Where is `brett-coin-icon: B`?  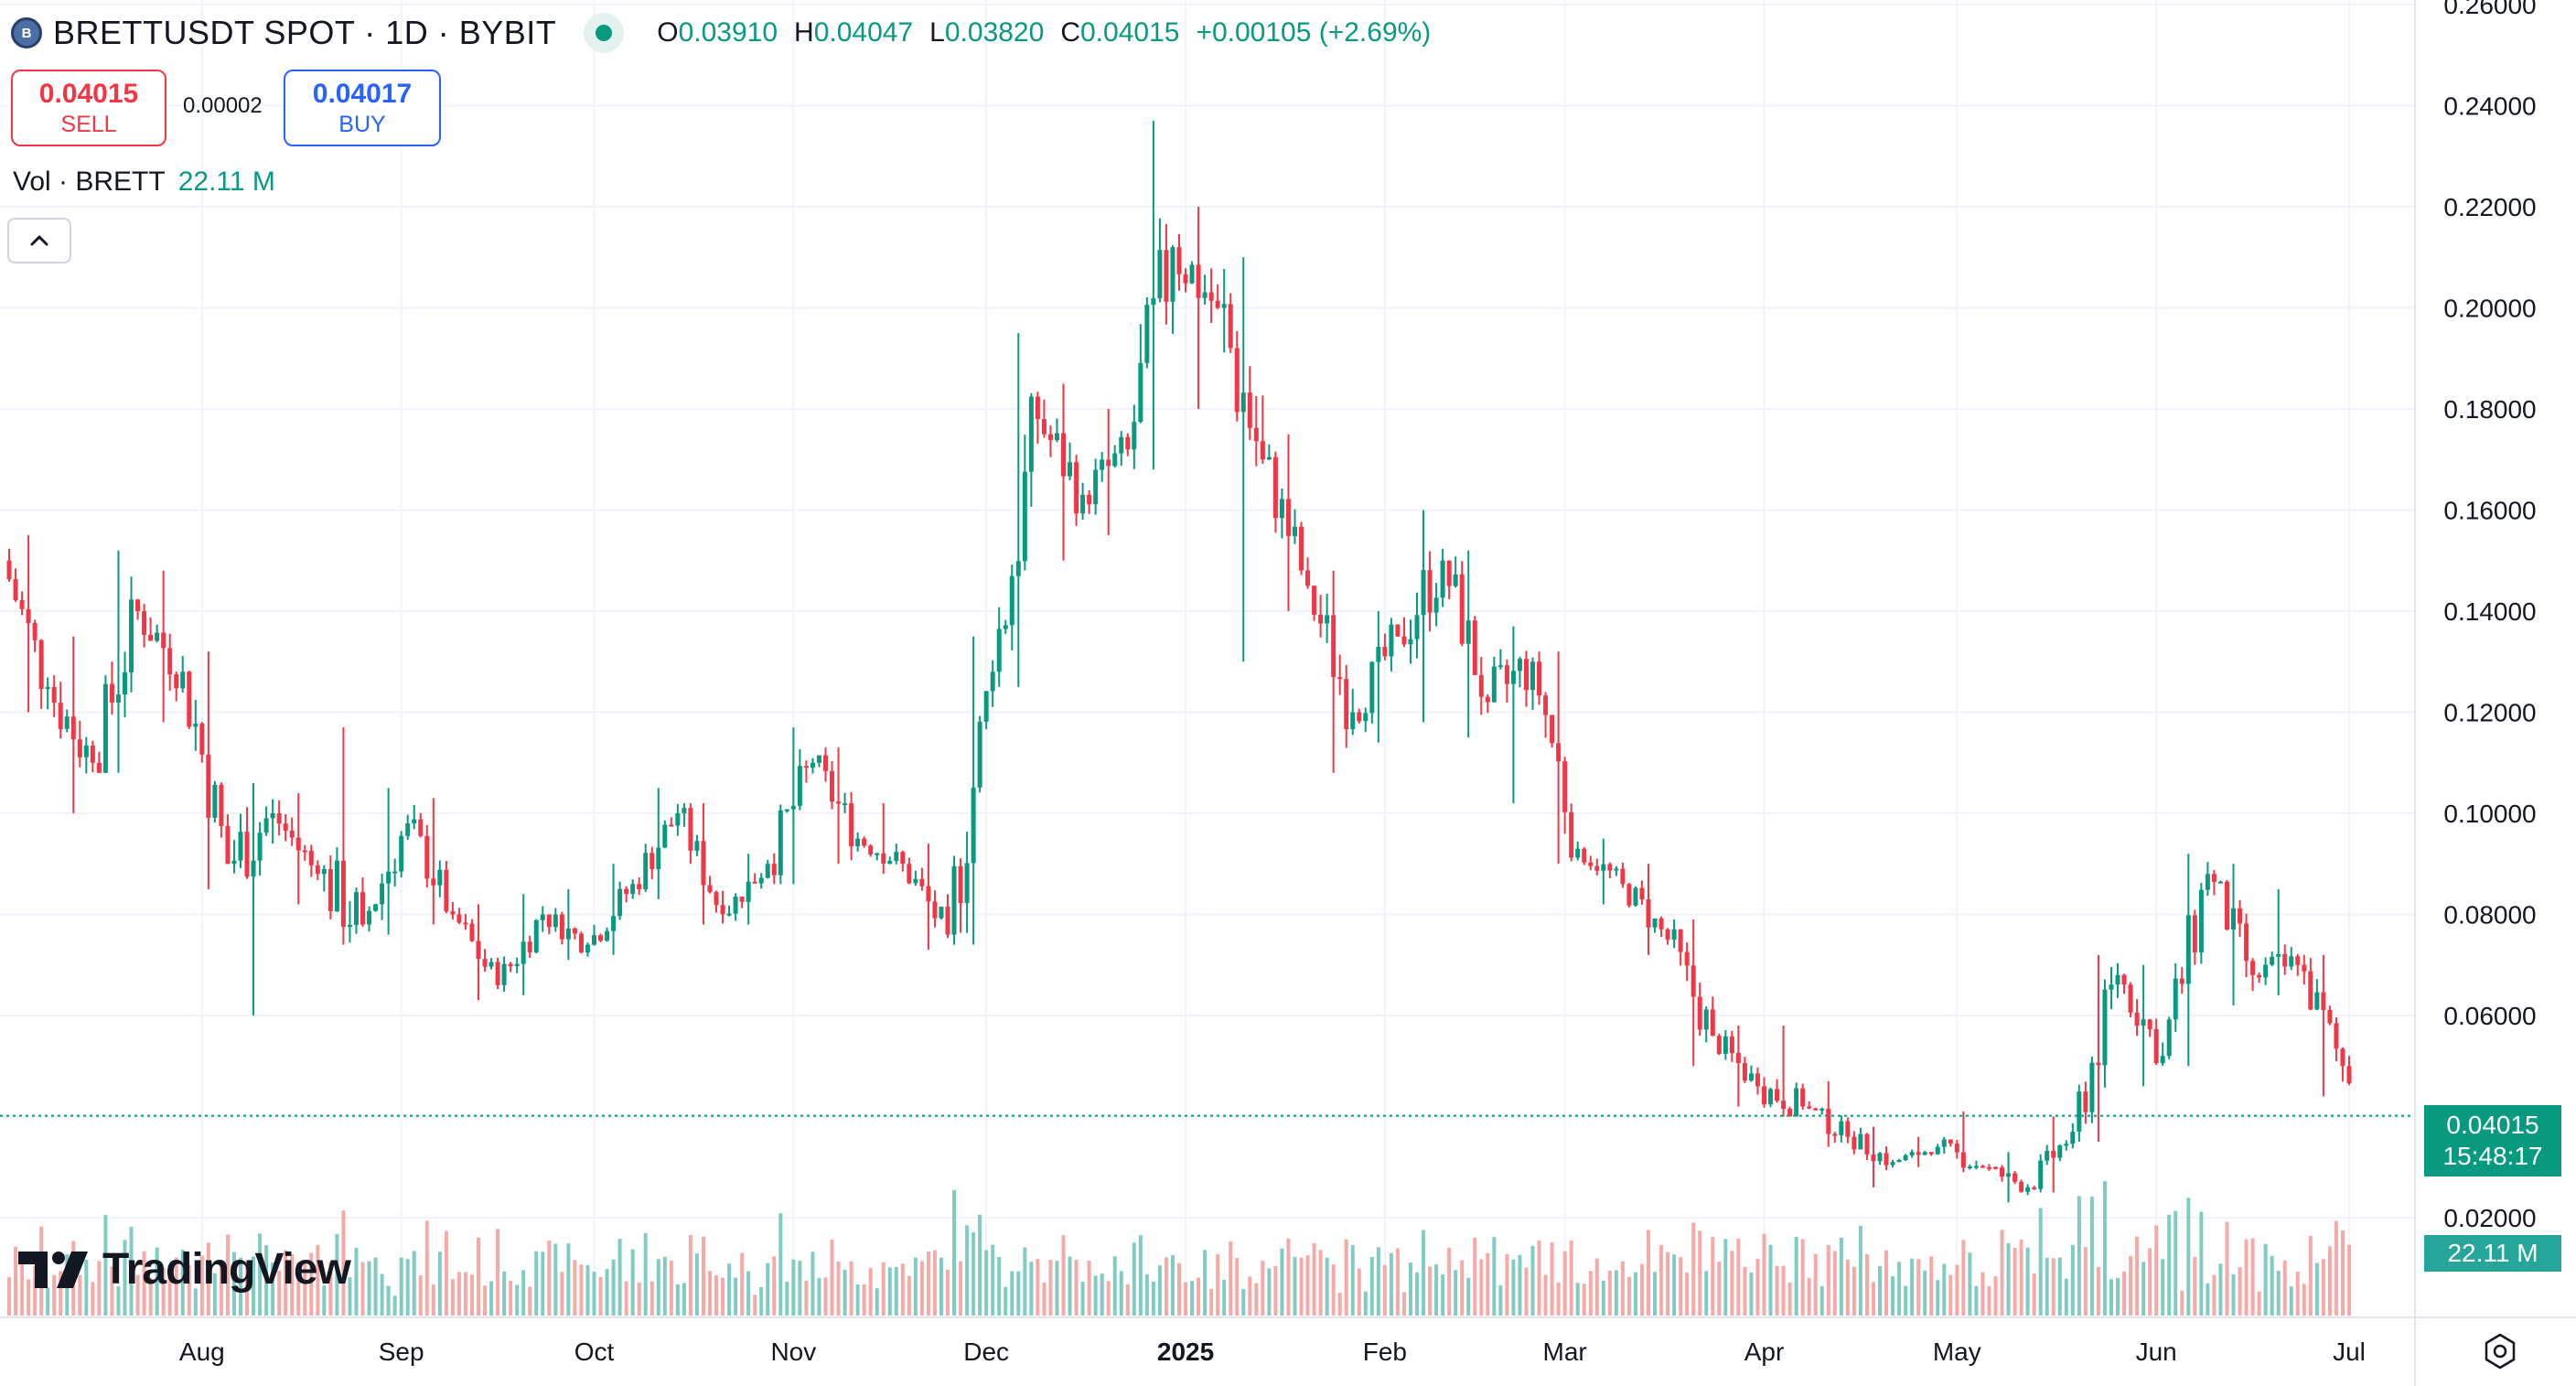
brett-coin-icon: B is located at coordinates (27, 33).